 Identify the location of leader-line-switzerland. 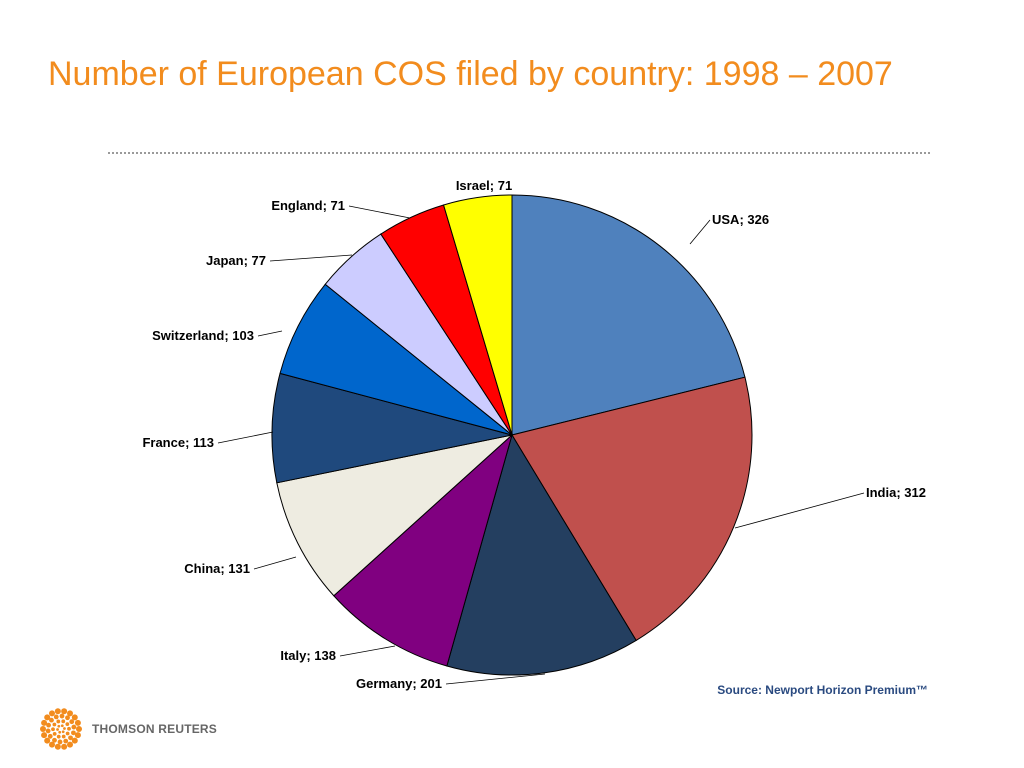
(270, 333).